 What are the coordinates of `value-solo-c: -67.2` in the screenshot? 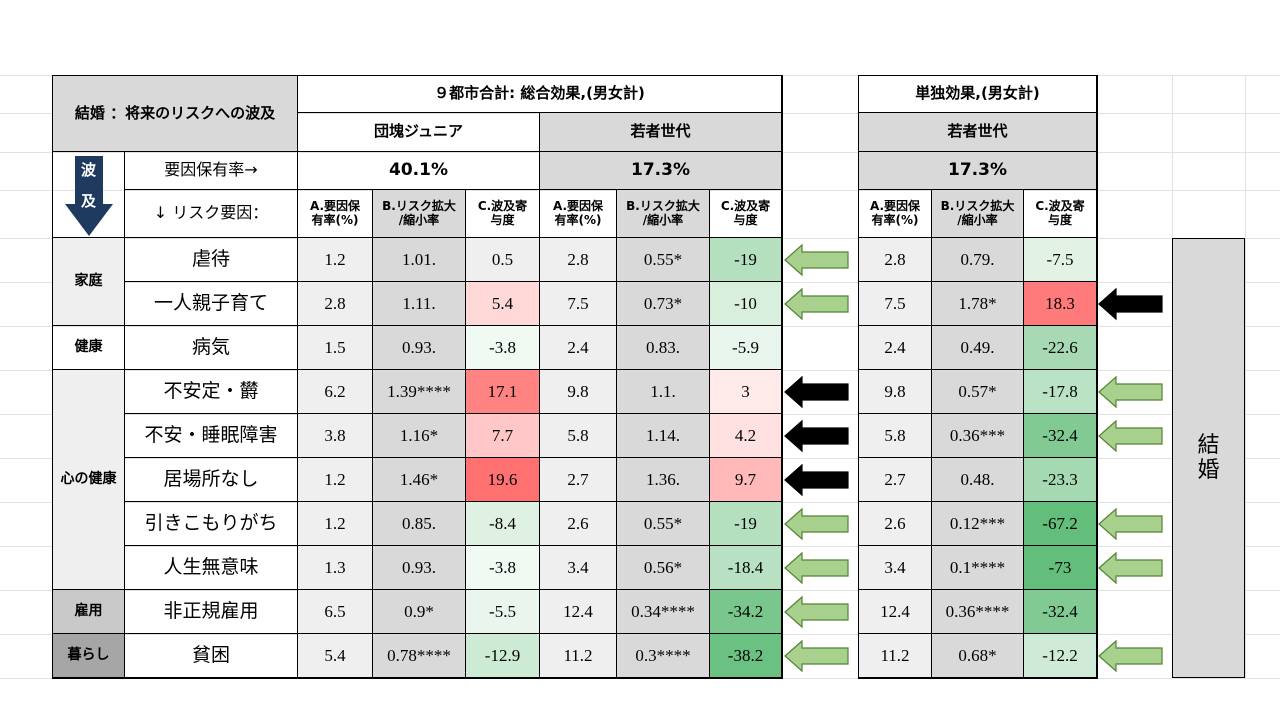 It's located at (1060, 524).